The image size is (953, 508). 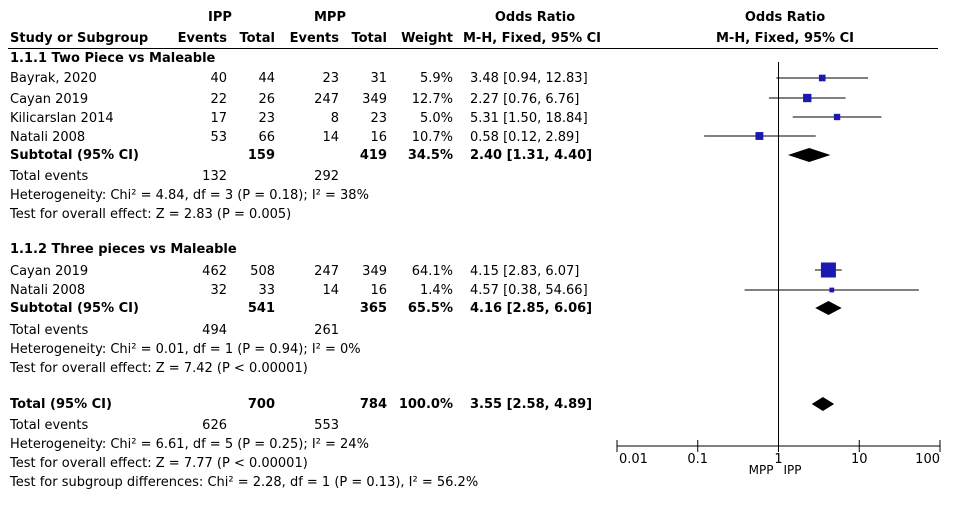 I want to click on col-study: Study or Subgroup, so click(x=79, y=38).